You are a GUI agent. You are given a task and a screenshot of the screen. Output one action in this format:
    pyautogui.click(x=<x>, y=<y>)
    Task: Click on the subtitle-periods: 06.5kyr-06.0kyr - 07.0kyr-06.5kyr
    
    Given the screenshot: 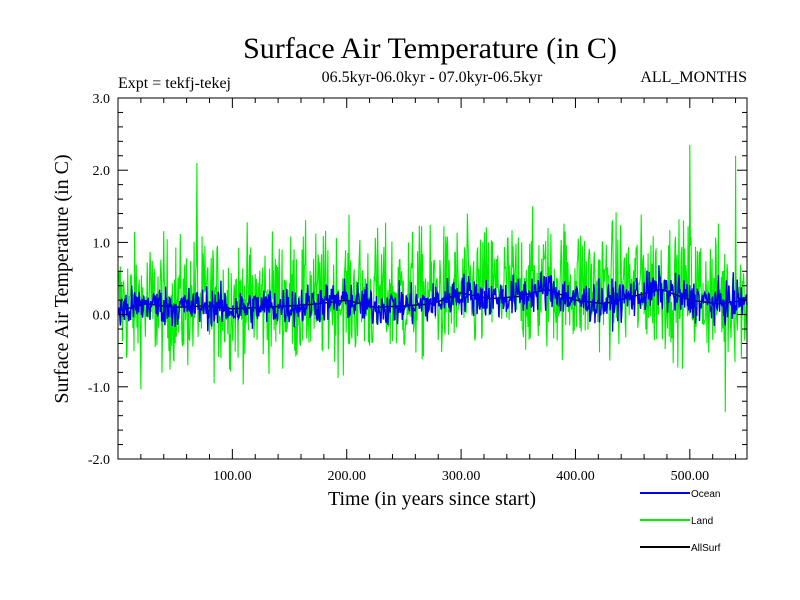 What is the action you would take?
    pyautogui.click(x=432, y=77)
    